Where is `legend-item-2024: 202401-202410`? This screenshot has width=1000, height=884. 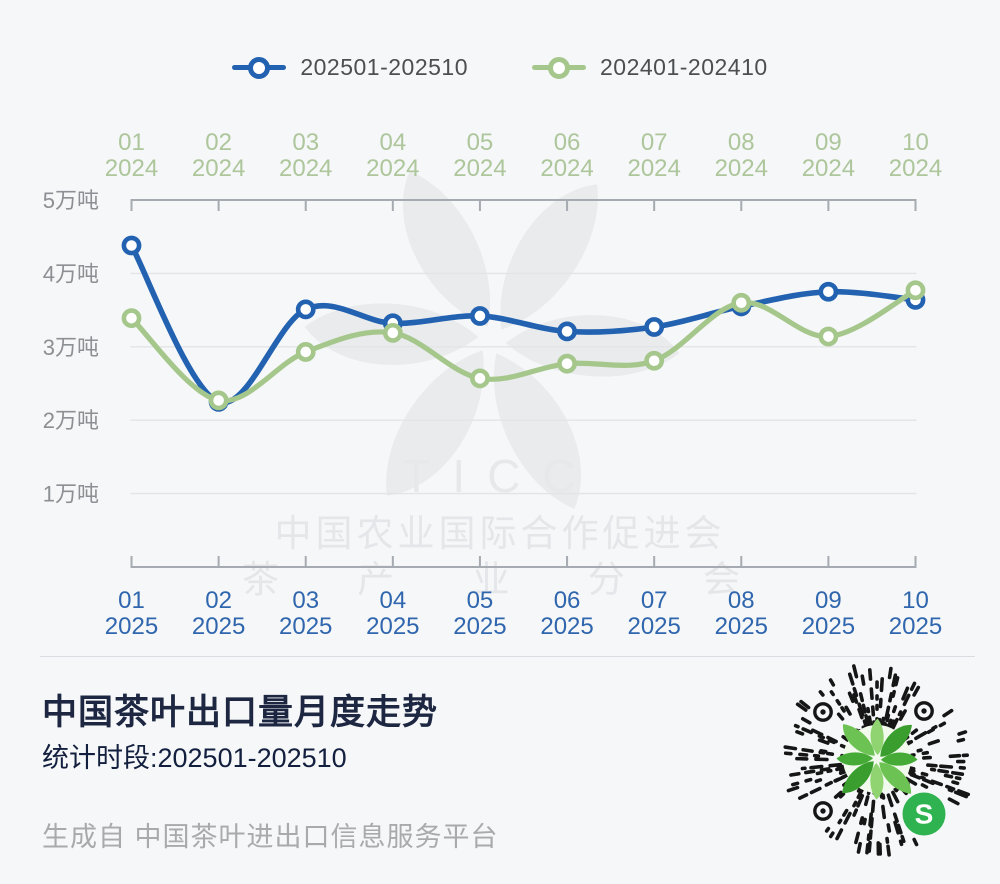 legend-item-2024: 202401-202410 is located at coordinates (650, 67).